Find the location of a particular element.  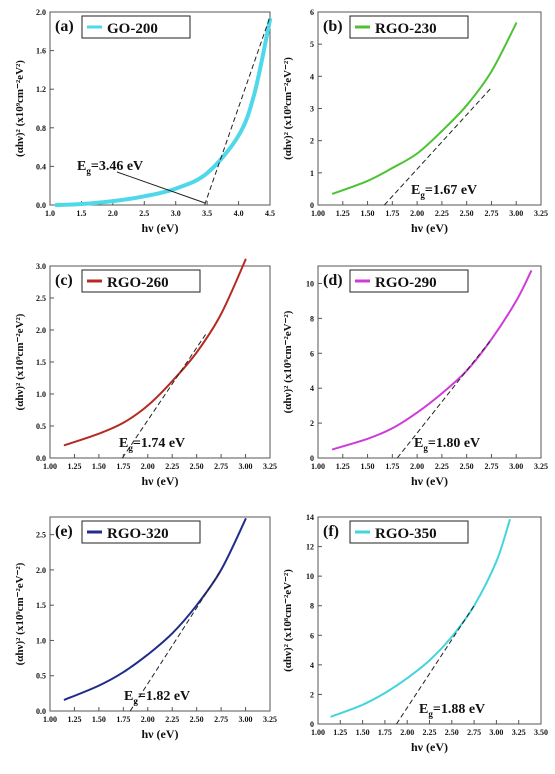

x-tick-label: 3.50 is located at coordinates (541, 732).